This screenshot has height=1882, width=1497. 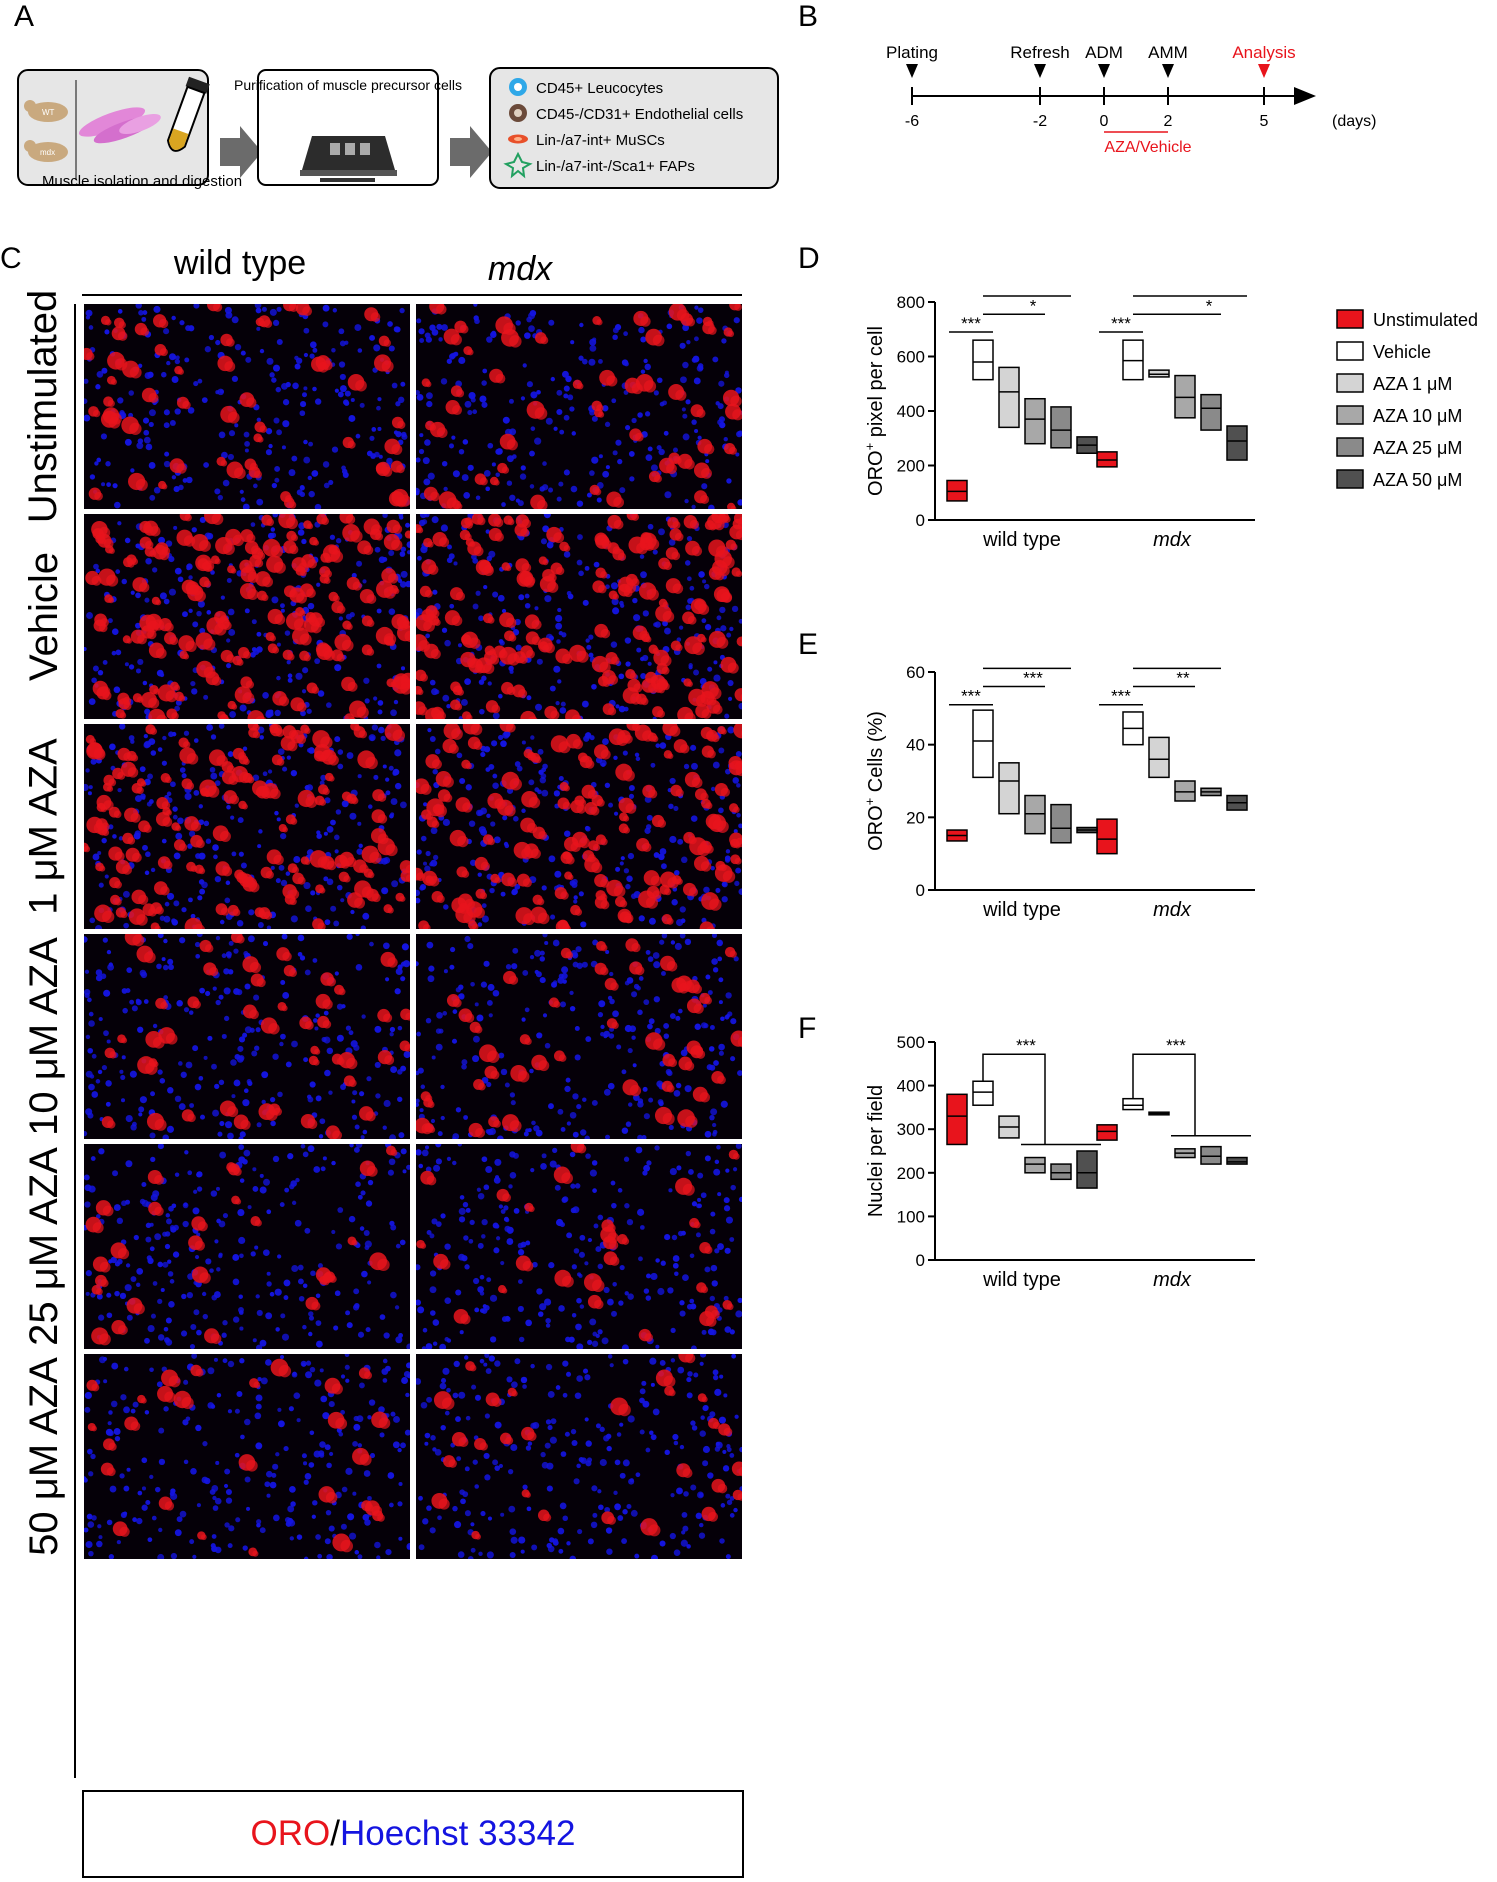 I want to click on row-label: 50 μM AZA, so click(x=43, y=1456).